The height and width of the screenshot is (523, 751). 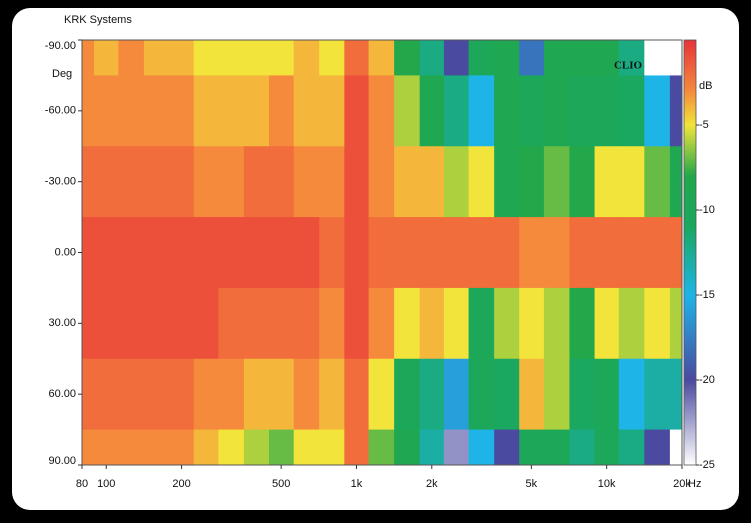 What do you see at coordinates (707, 380) in the screenshot?
I see `colorbar-tick-label: -20` at bounding box center [707, 380].